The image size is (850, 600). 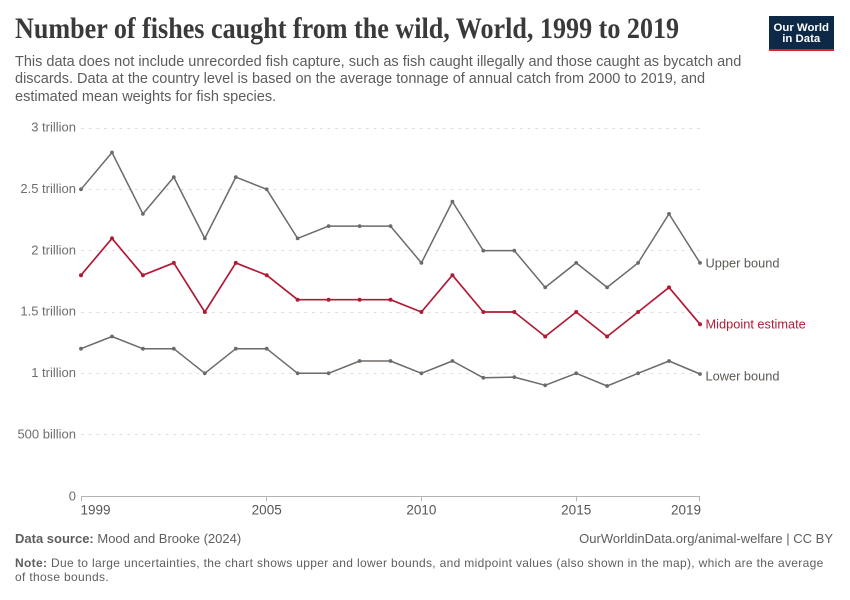 What do you see at coordinates (686, 510) in the screenshot?
I see `svg-text: 2019` at bounding box center [686, 510].